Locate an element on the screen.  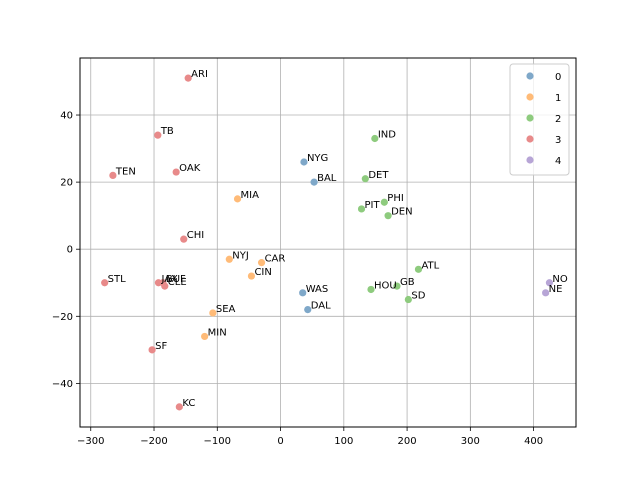
point-nyg is located at coordinates (304, 162).